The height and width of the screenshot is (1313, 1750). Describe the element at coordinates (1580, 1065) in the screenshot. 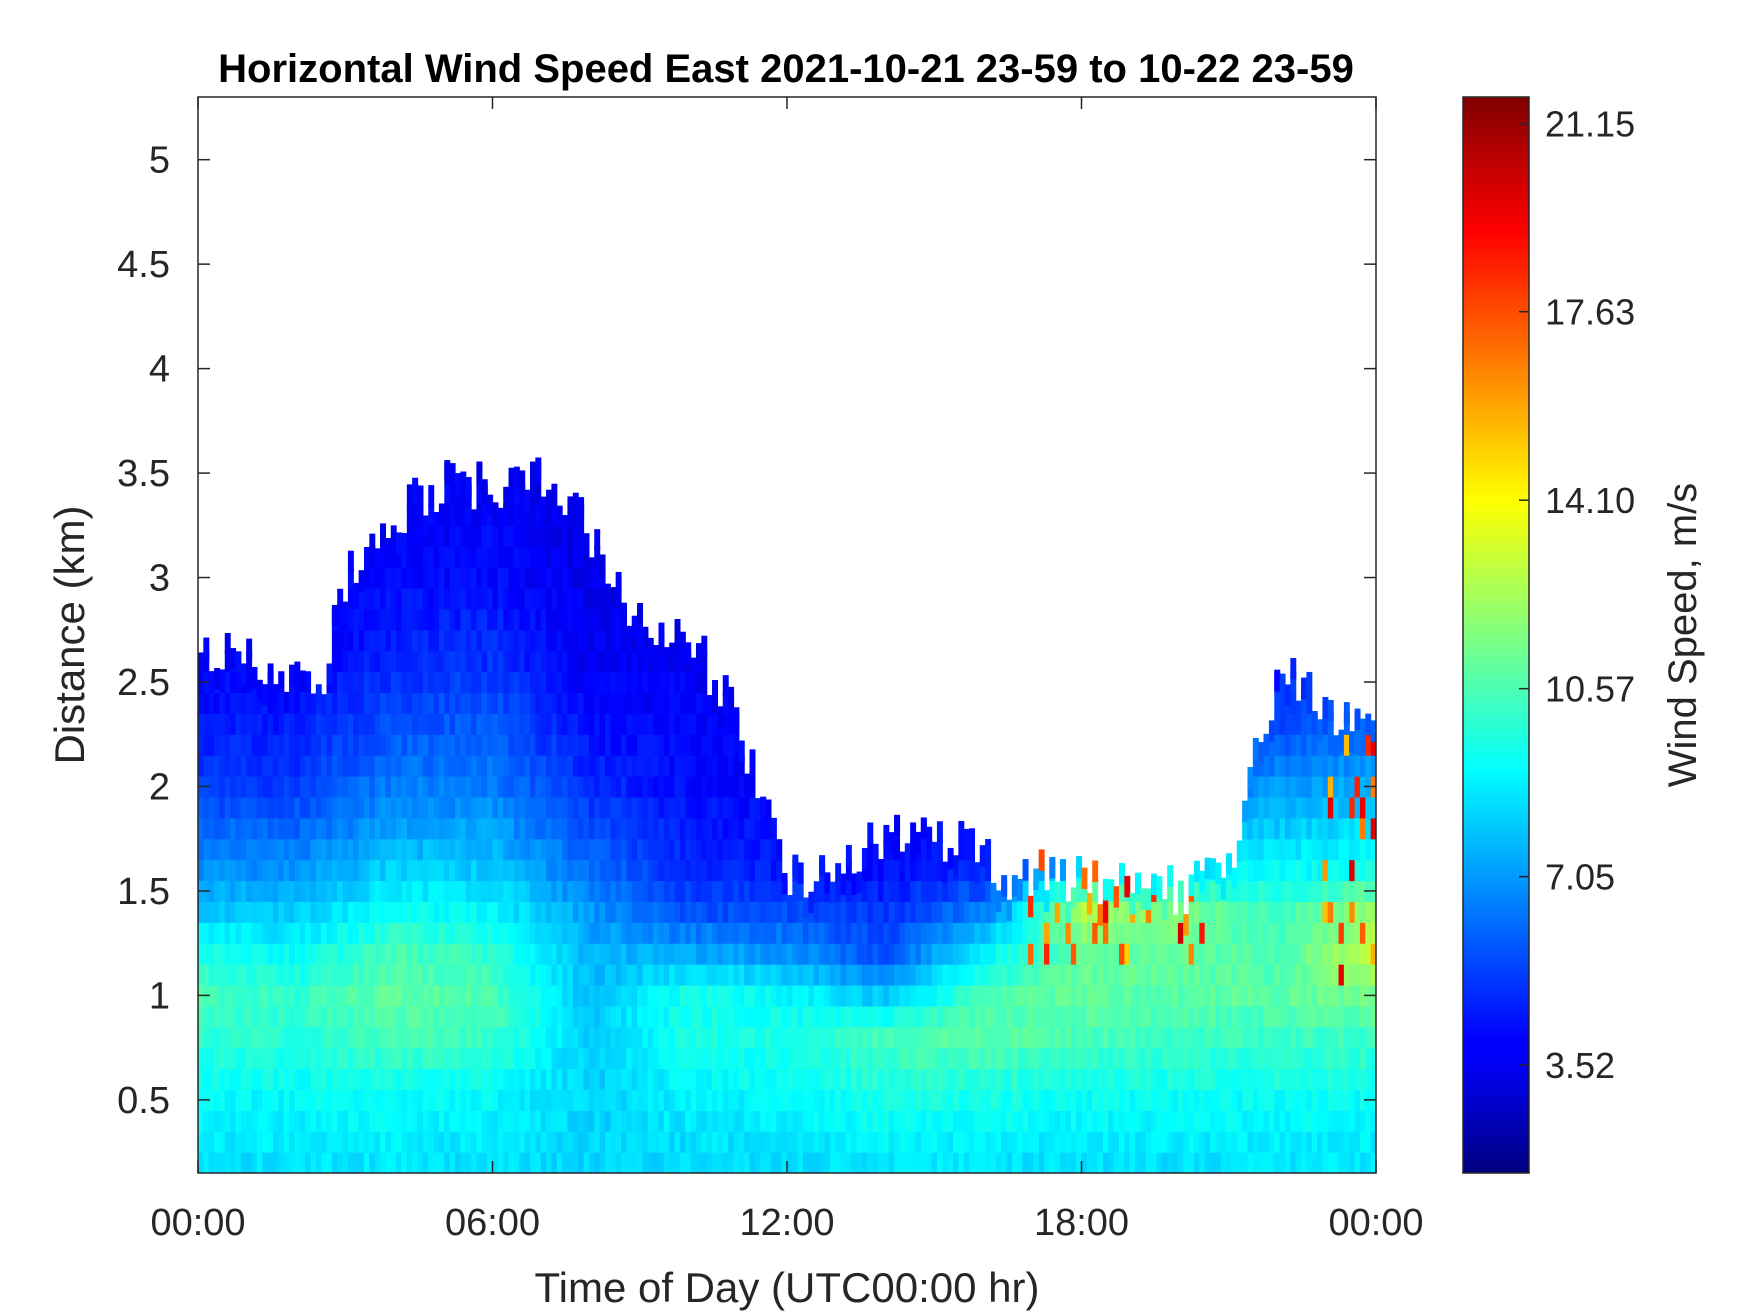

I see `colorbar-tick-label: 3.52` at that location.